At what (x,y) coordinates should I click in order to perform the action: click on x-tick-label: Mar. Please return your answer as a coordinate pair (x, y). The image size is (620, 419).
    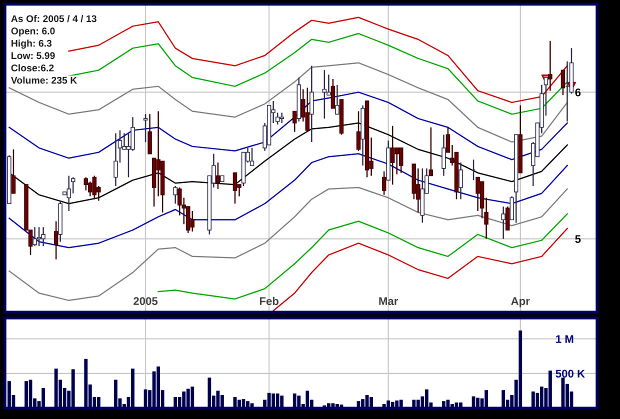
    Looking at the image, I should click on (388, 301).